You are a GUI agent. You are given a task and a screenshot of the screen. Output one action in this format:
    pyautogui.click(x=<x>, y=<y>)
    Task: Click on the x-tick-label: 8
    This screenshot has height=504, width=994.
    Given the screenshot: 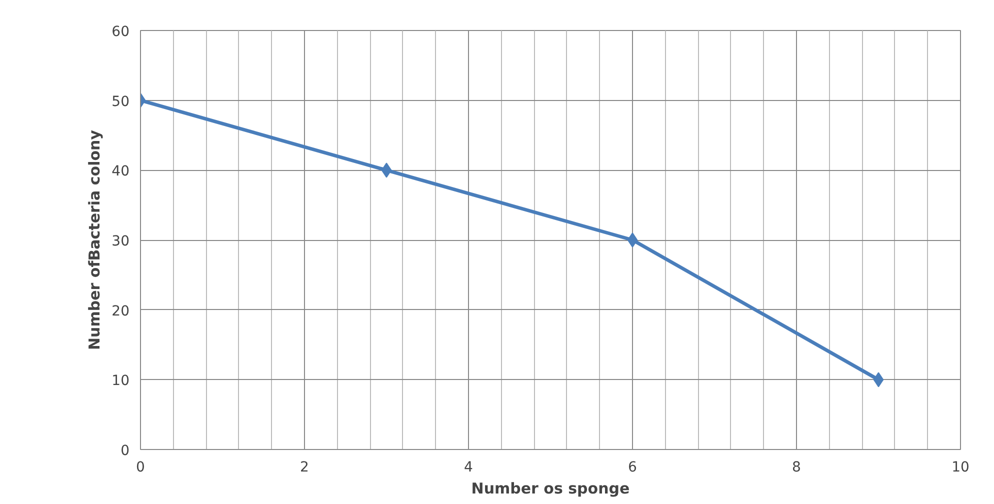 What is the action you would take?
    pyautogui.click(x=796, y=468)
    